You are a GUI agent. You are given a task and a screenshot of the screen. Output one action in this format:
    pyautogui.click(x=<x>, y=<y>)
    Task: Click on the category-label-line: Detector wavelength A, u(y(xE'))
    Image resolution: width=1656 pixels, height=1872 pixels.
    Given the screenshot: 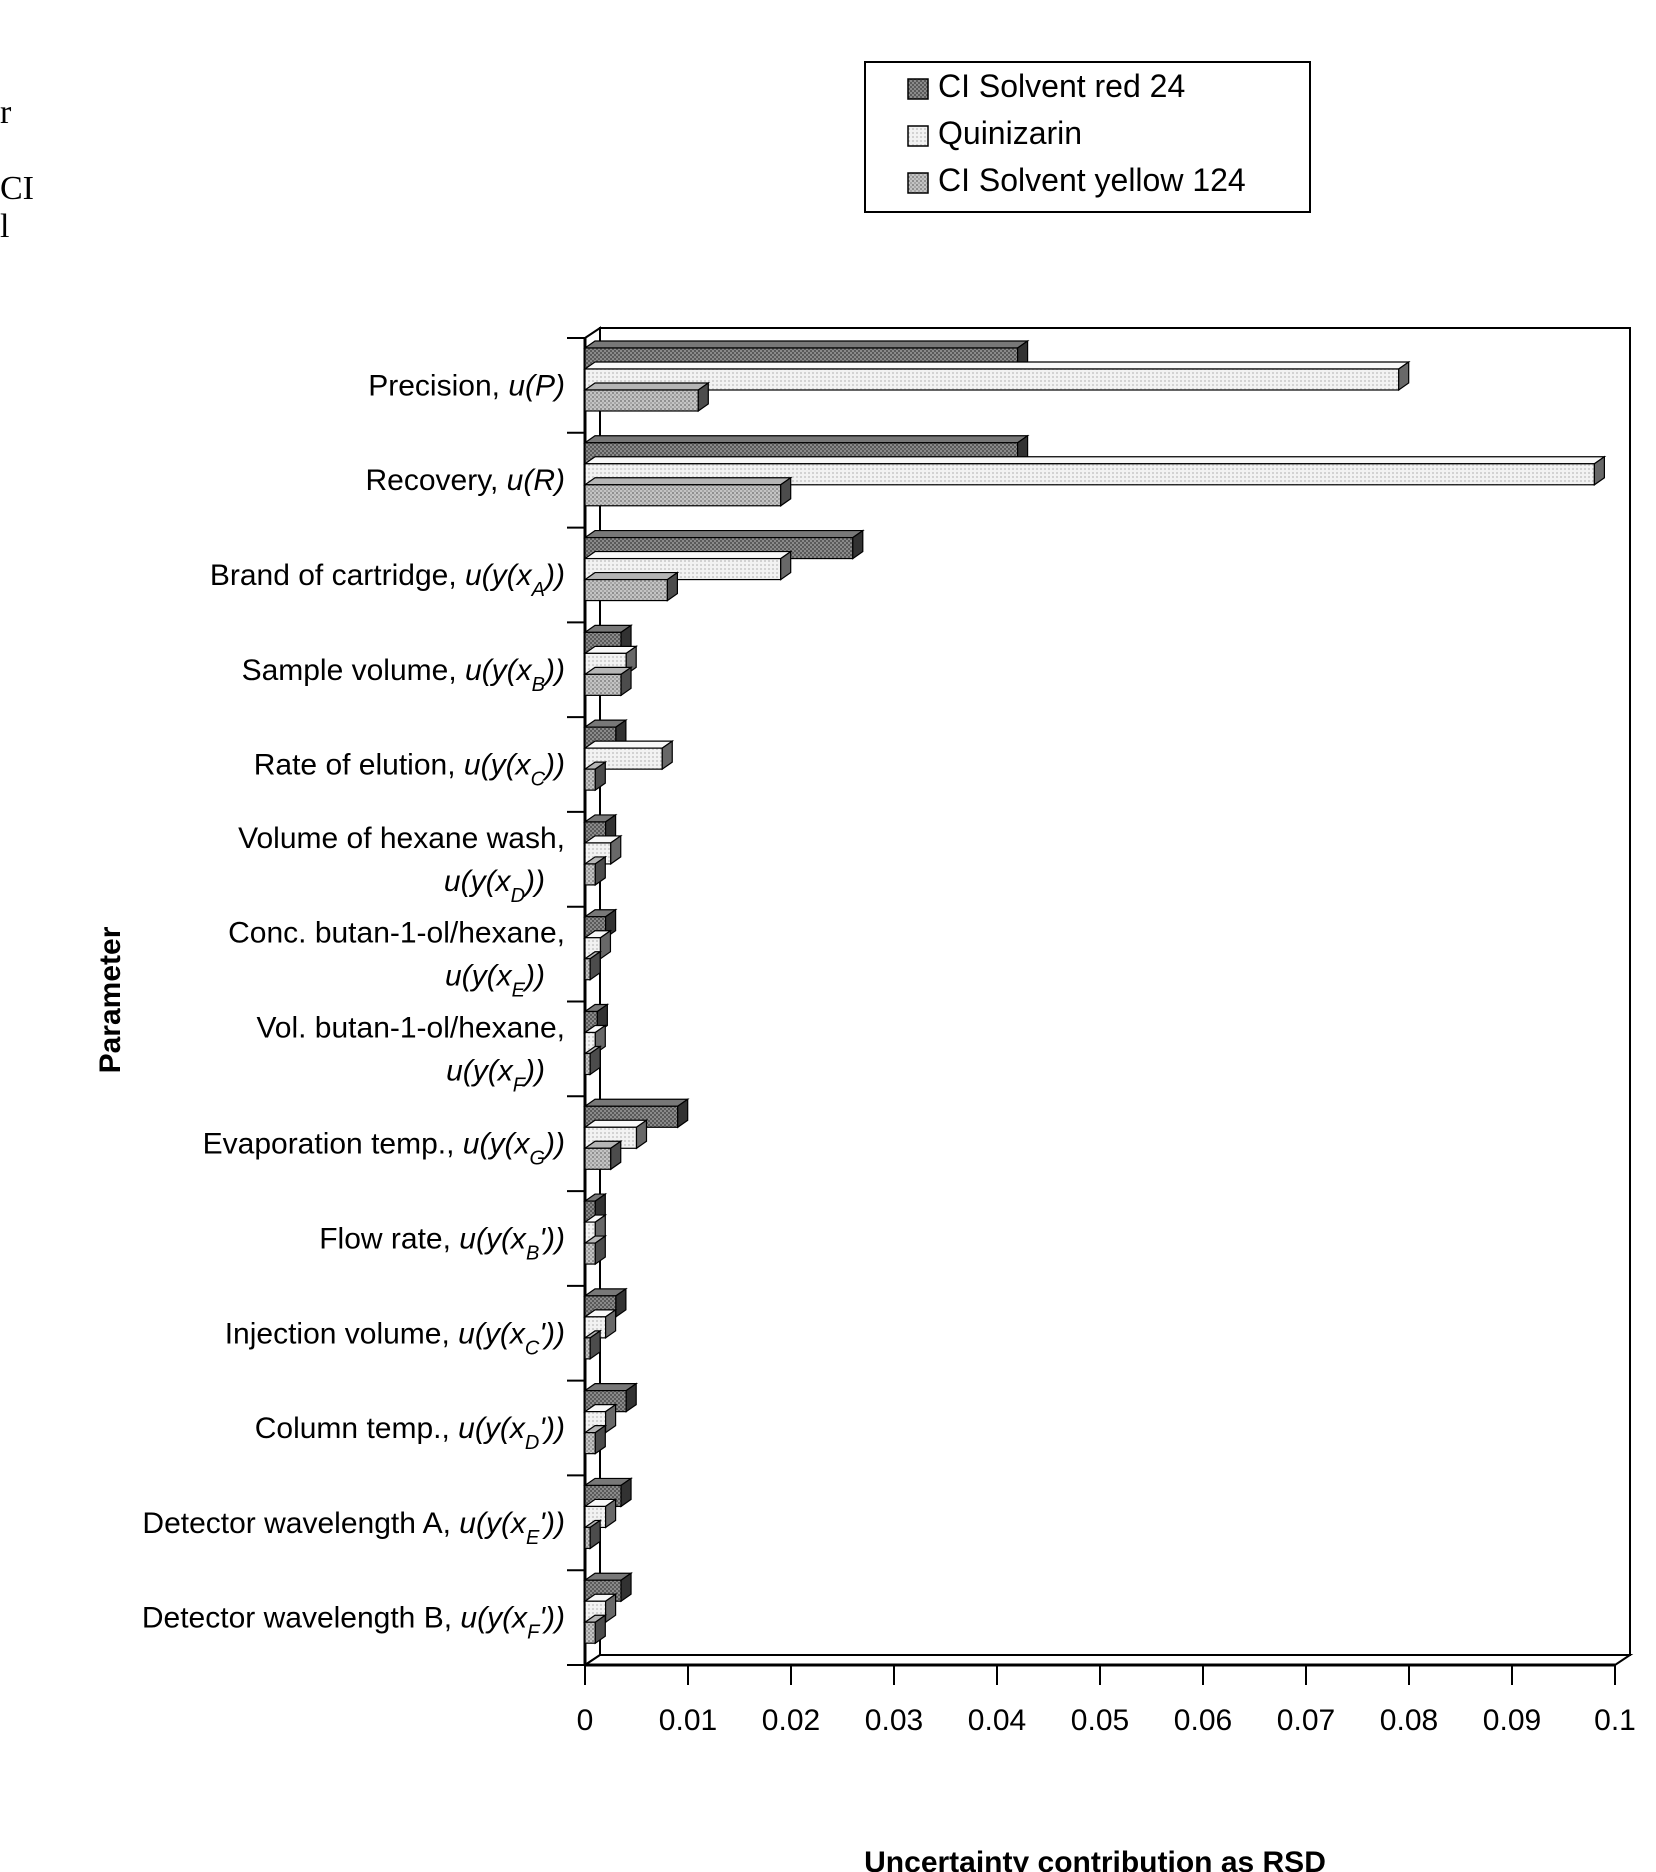 What is the action you would take?
    pyautogui.click(x=353, y=1528)
    